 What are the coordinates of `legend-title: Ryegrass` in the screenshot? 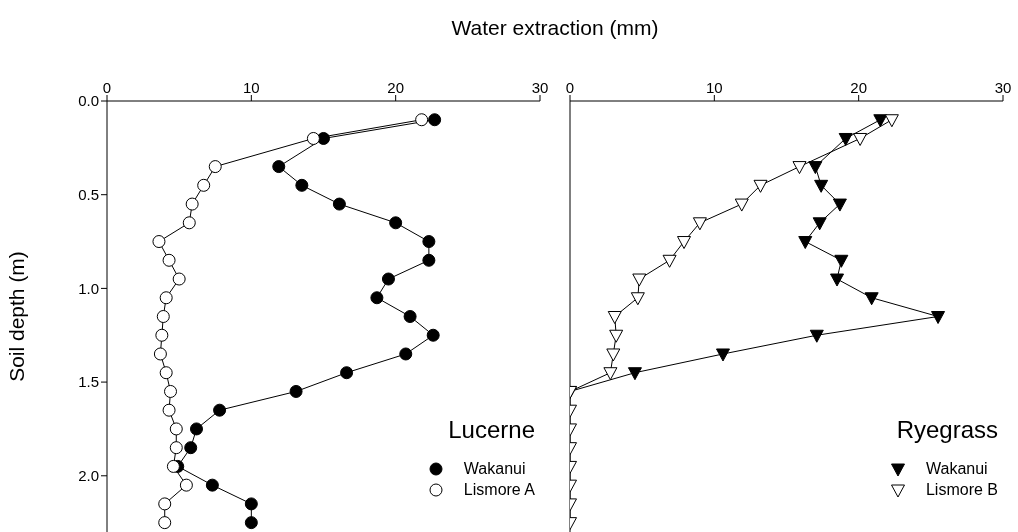 It's located at (946, 430).